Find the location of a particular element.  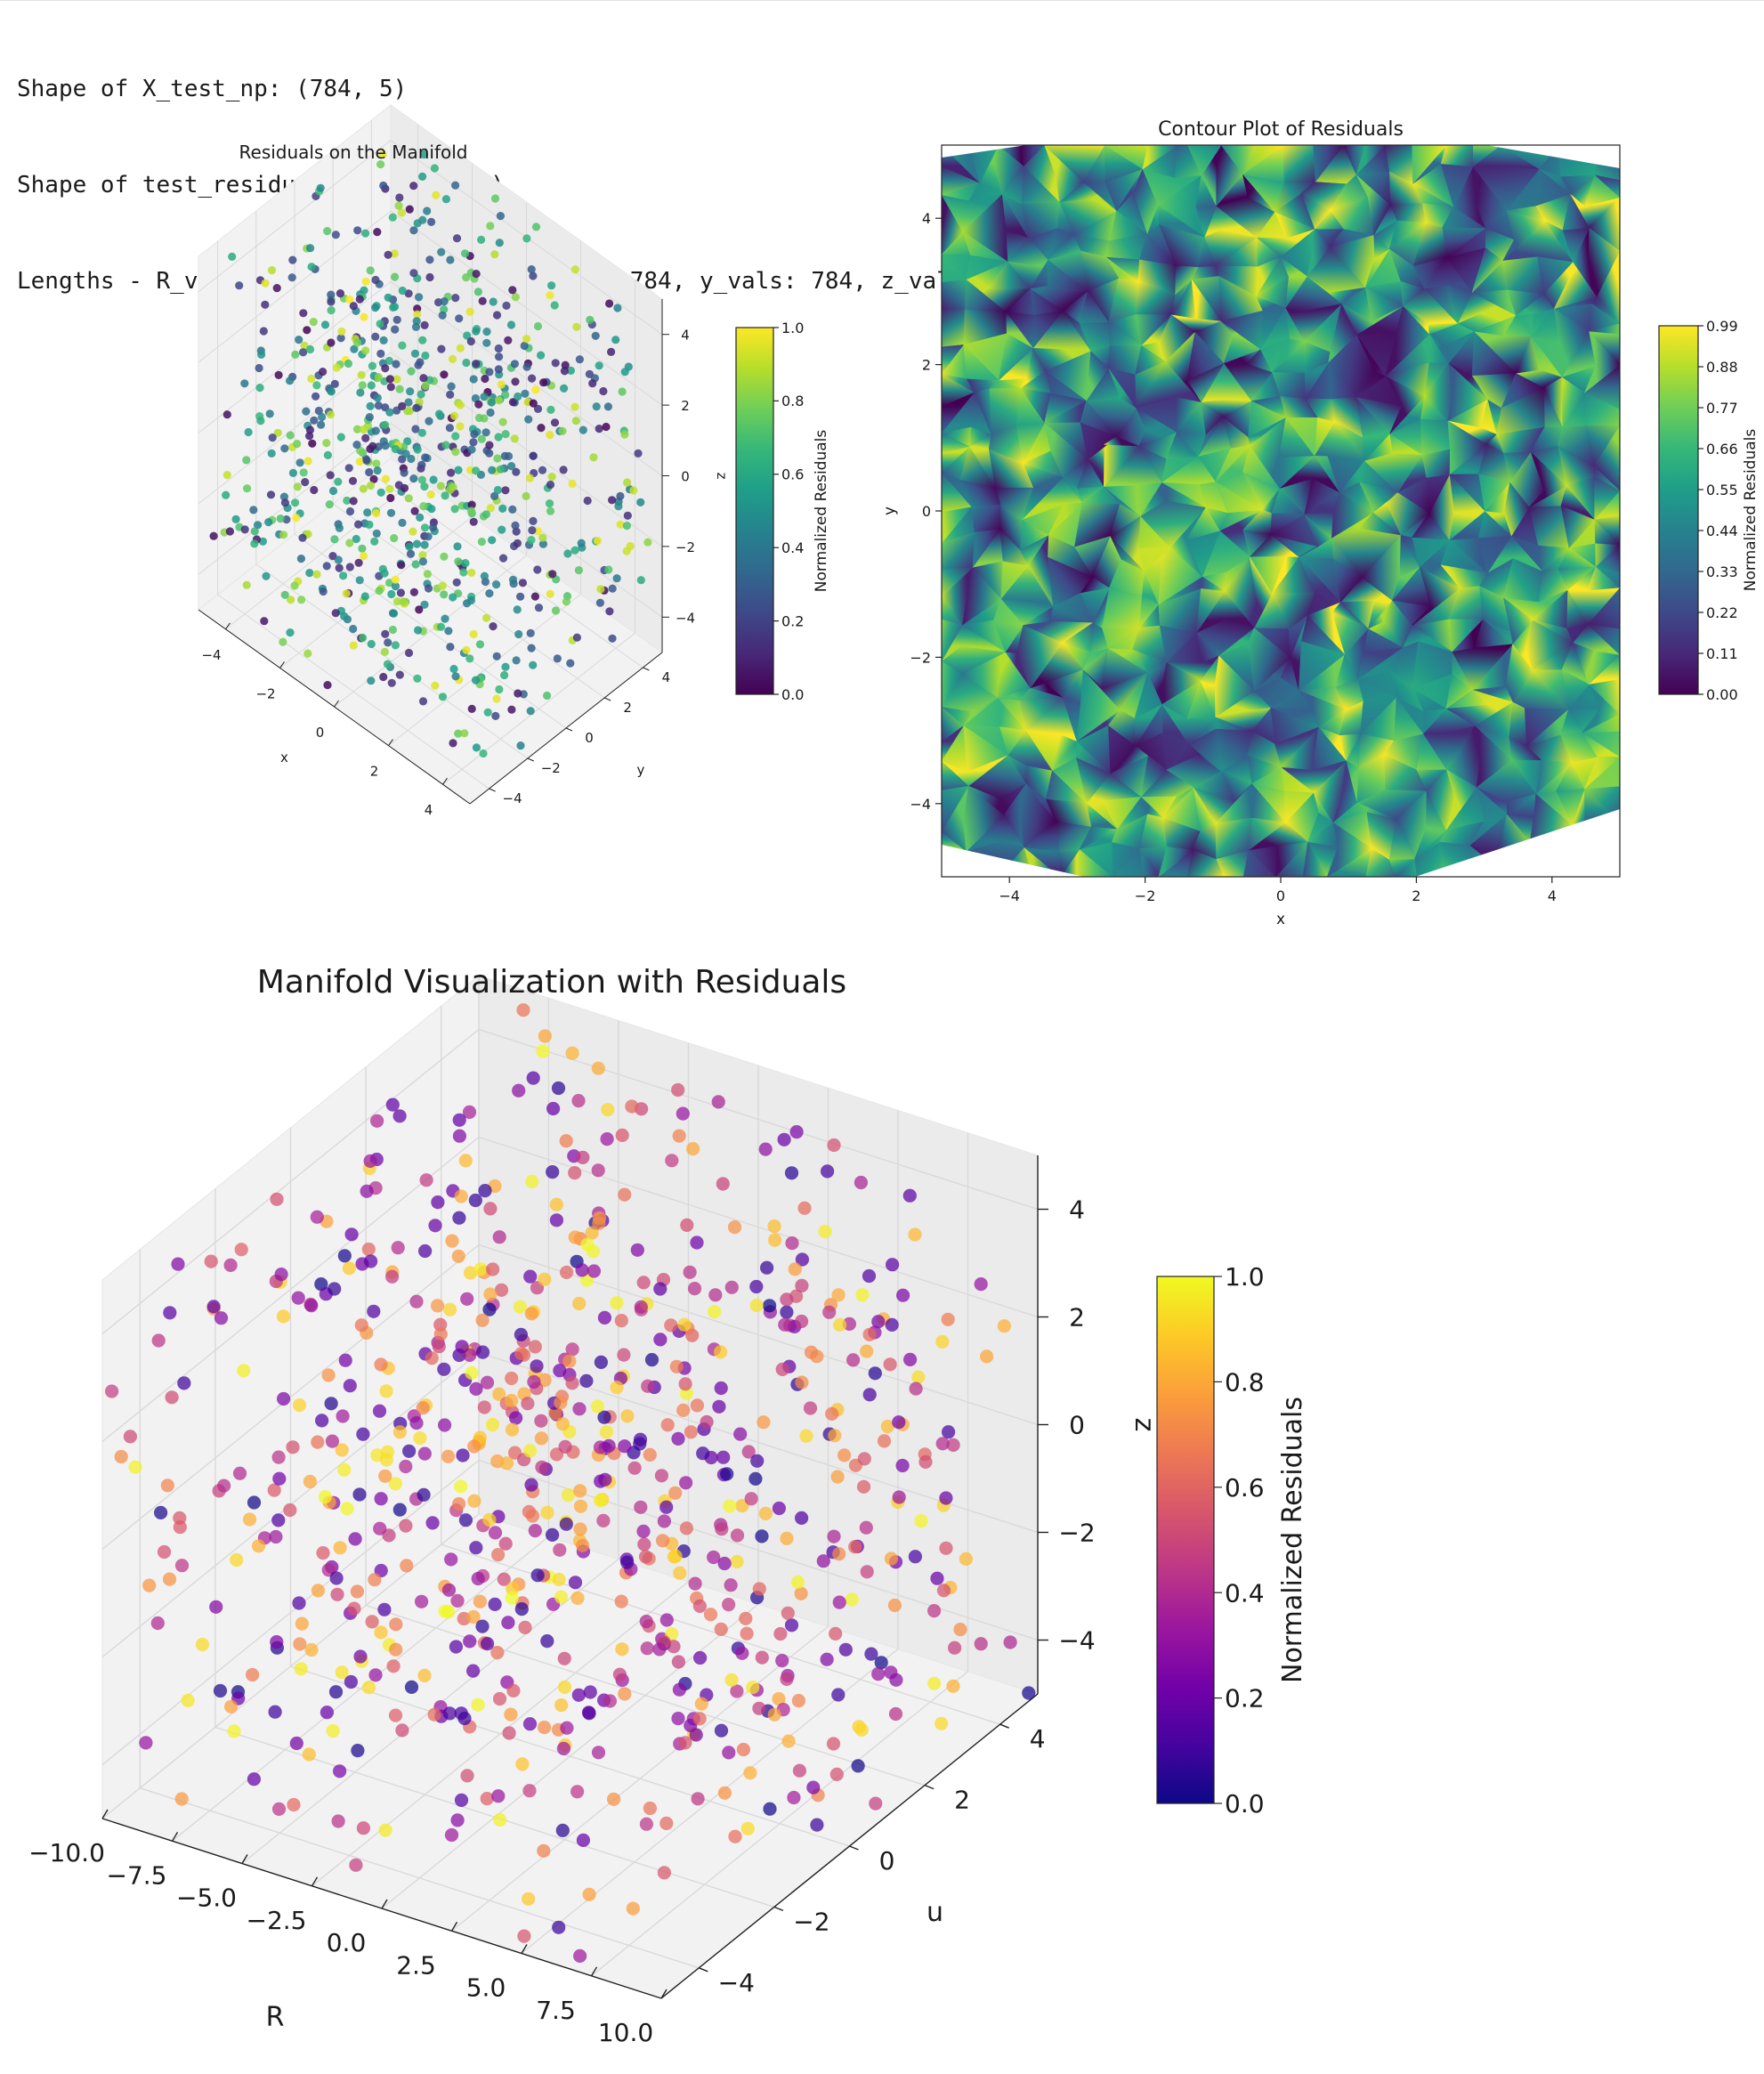

z-tick-label: −2 is located at coordinates (686, 547).